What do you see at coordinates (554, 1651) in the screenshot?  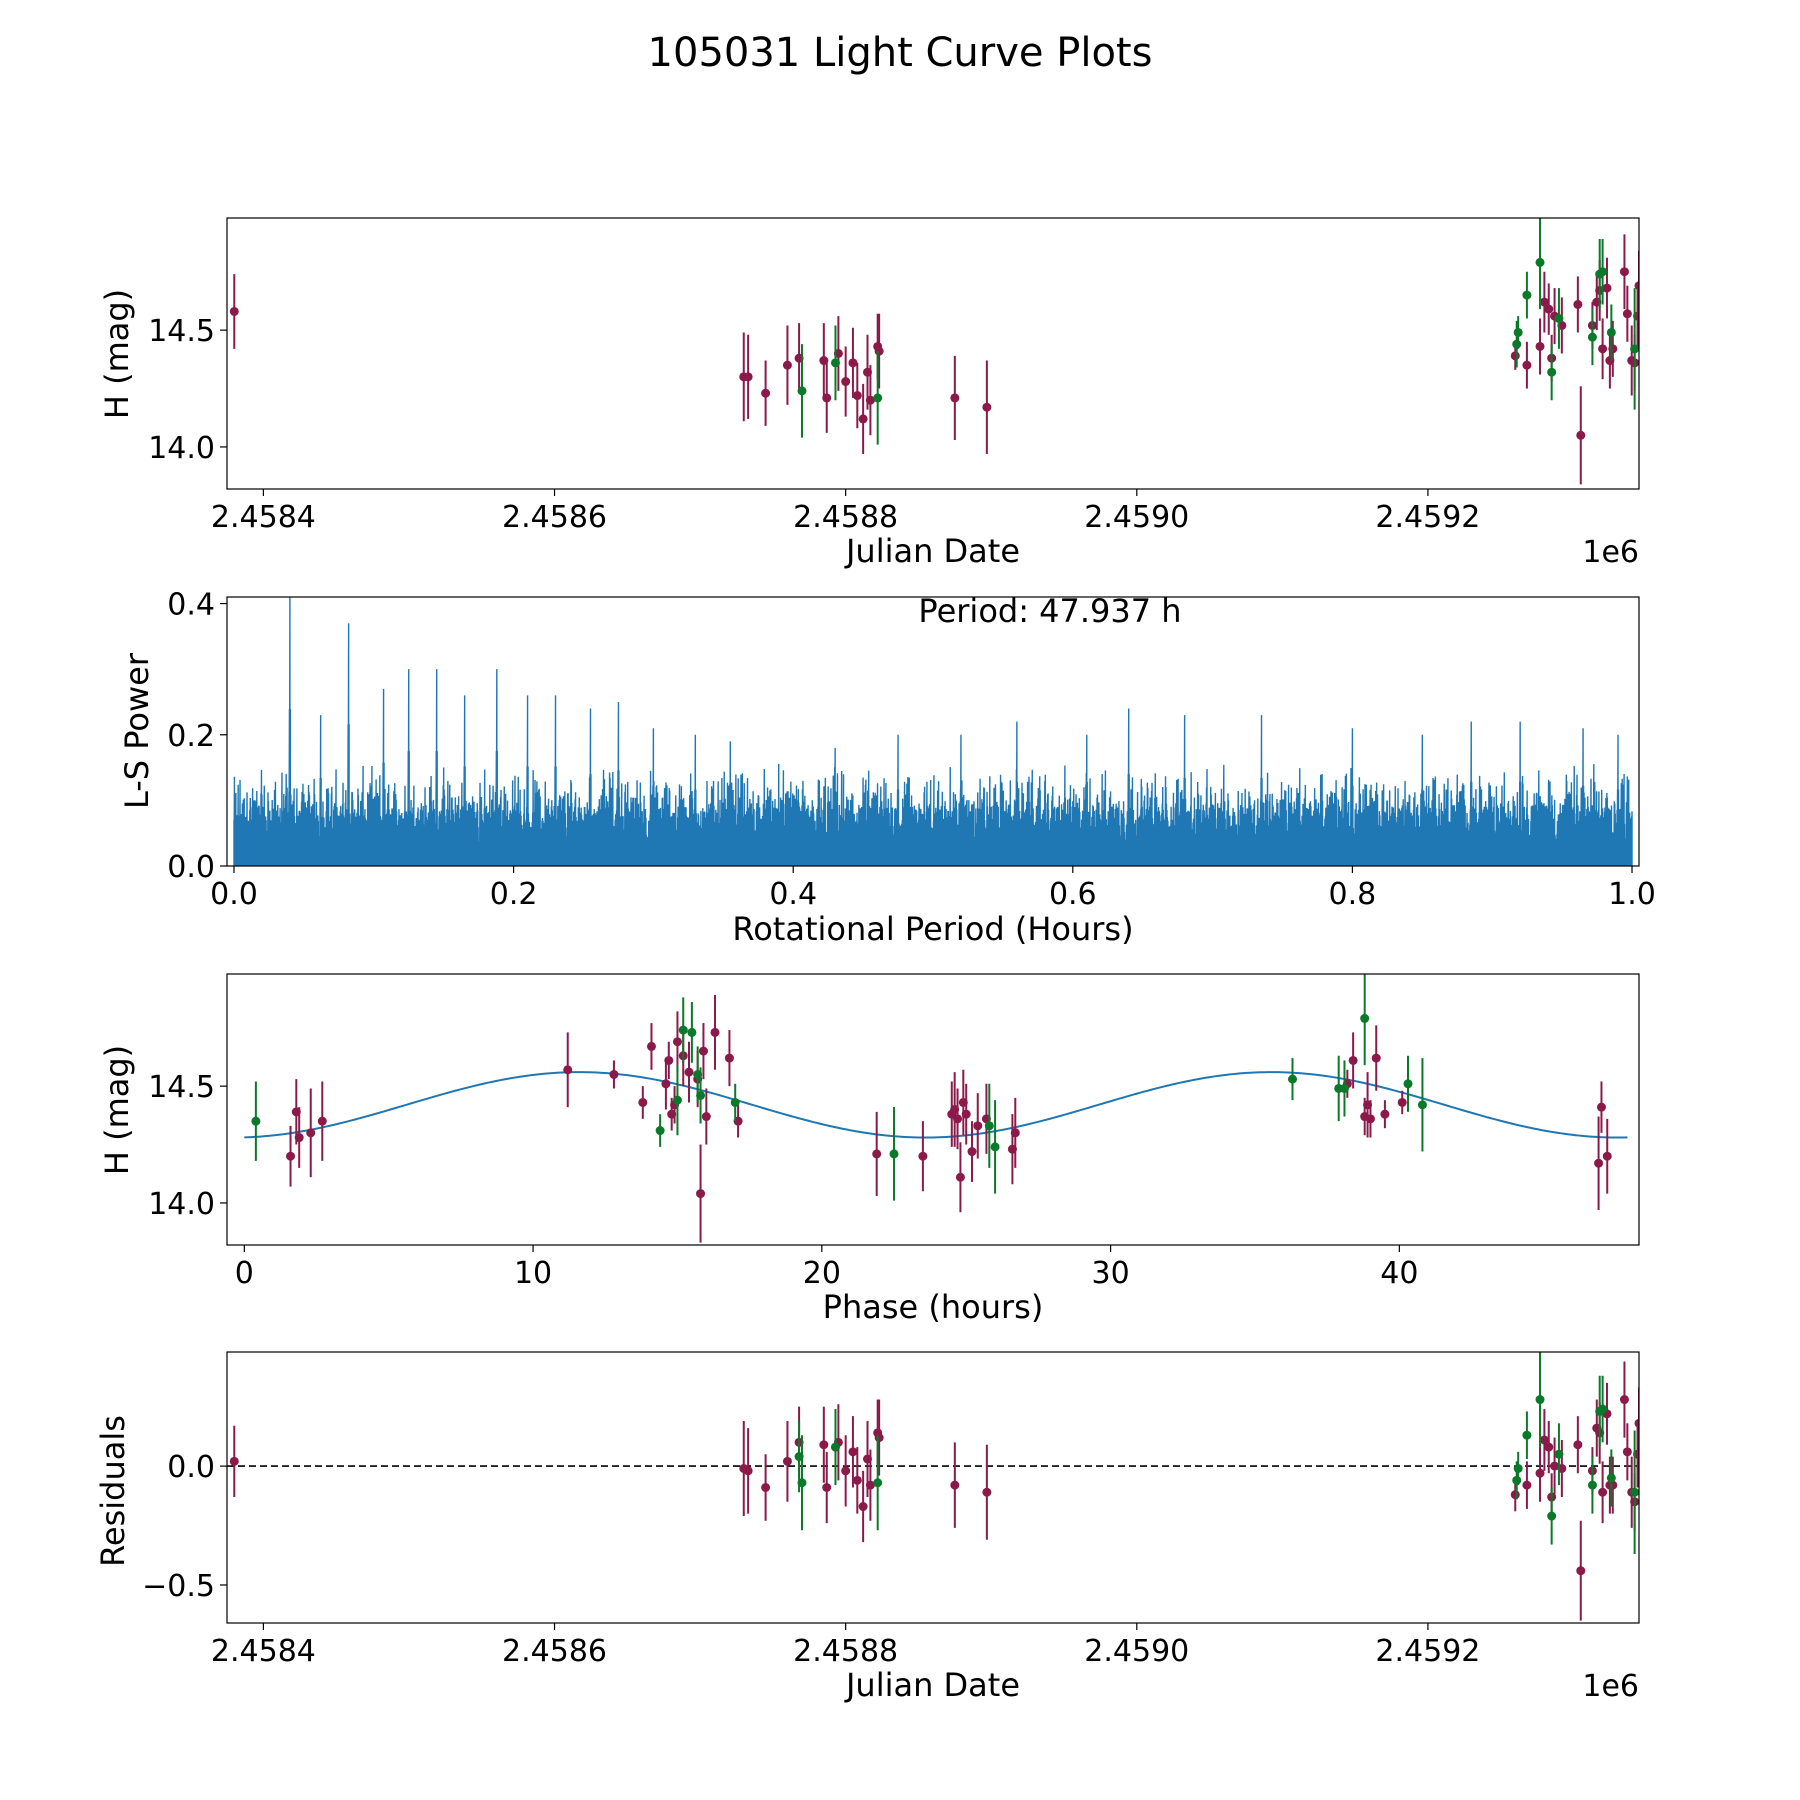 I see `residuals-xtick-label: 2.4586` at bounding box center [554, 1651].